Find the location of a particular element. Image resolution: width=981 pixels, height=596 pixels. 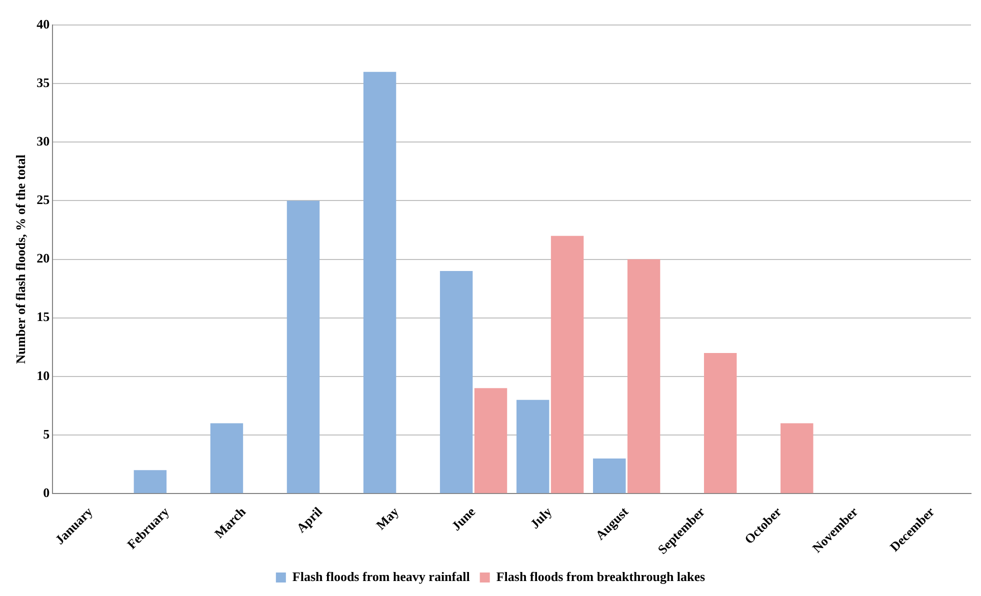

legend-label: Flash floods from heavy rainfall is located at coordinates (381, 576).